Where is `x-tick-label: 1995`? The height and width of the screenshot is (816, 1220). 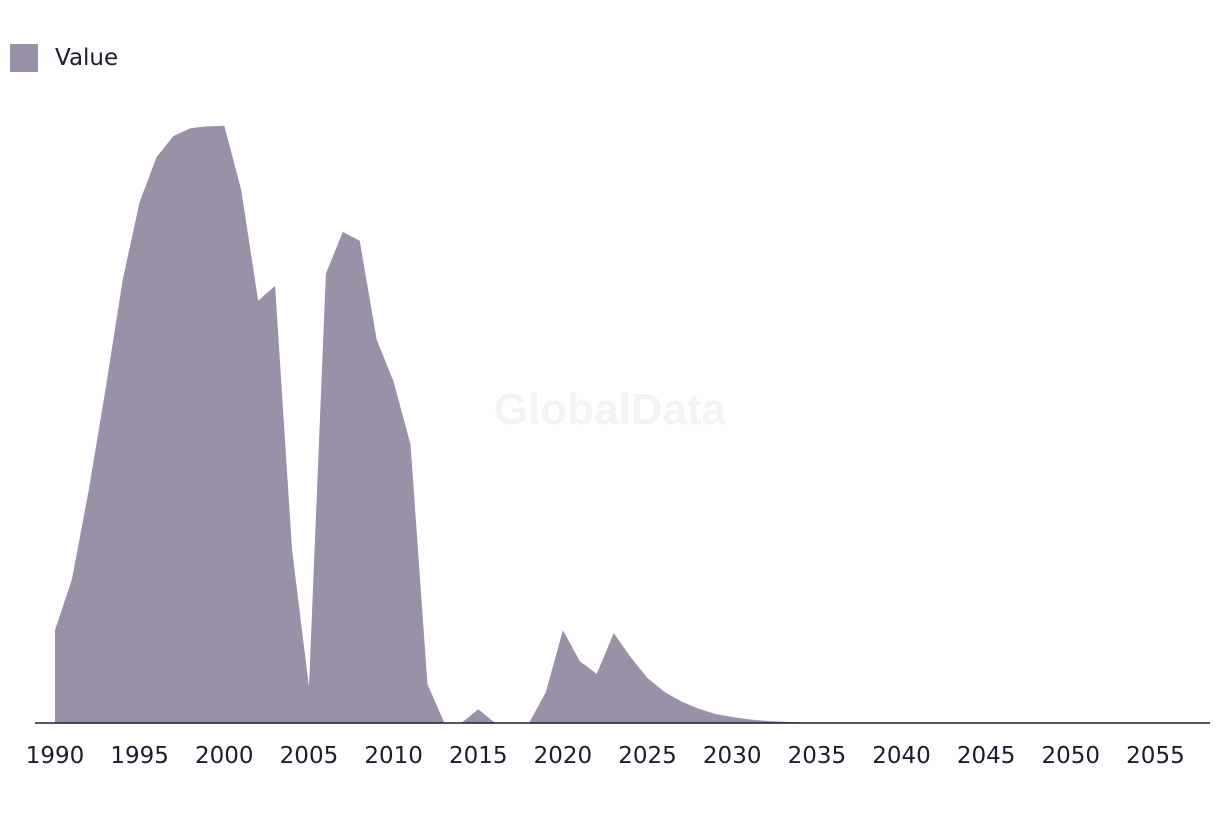 x-tick-label: 1995 is located at coordinates (139, 756).